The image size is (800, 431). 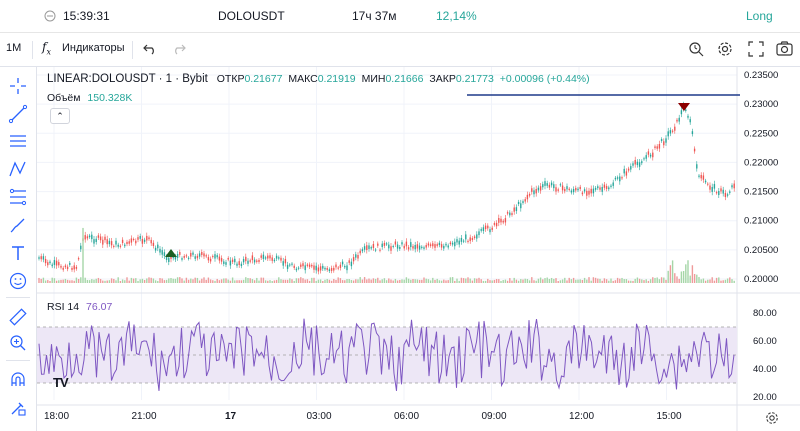 I want to click on search-zoom-icon, so click(x=696, y=49).